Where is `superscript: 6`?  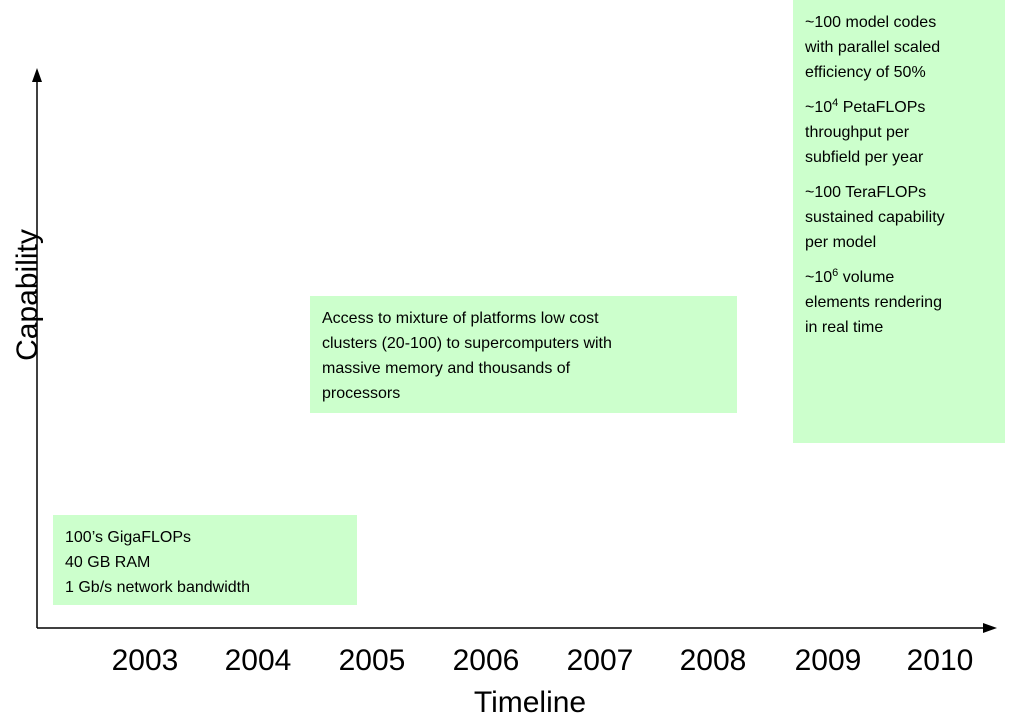 superscript: 6 is located at coordinates (835, 273).